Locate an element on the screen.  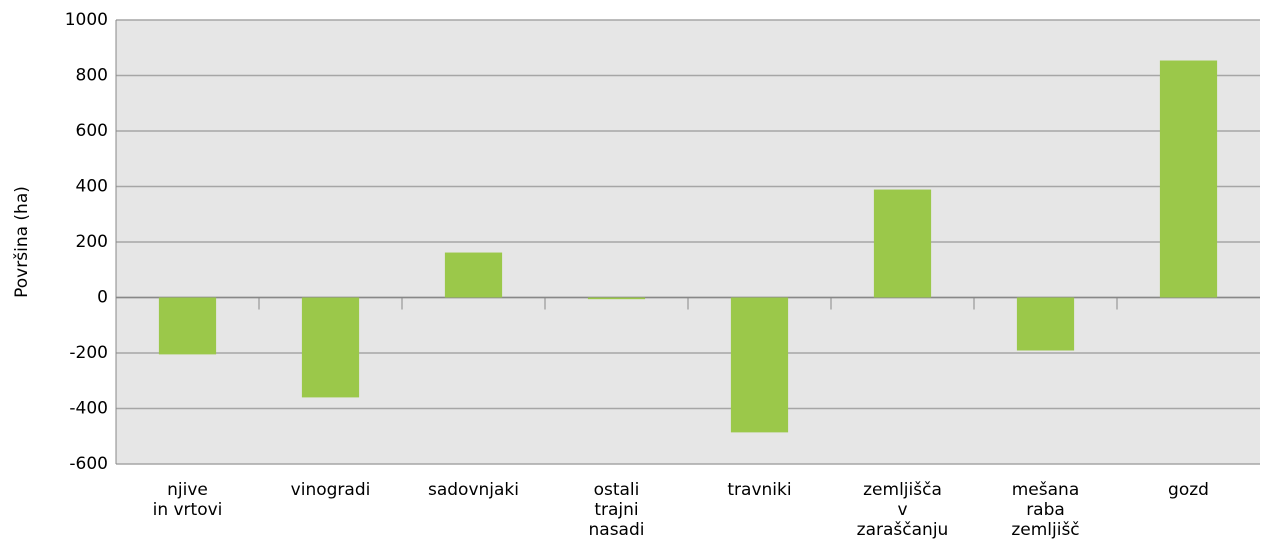
x-tick-label: gozd is located at coordinates (1188, 490).